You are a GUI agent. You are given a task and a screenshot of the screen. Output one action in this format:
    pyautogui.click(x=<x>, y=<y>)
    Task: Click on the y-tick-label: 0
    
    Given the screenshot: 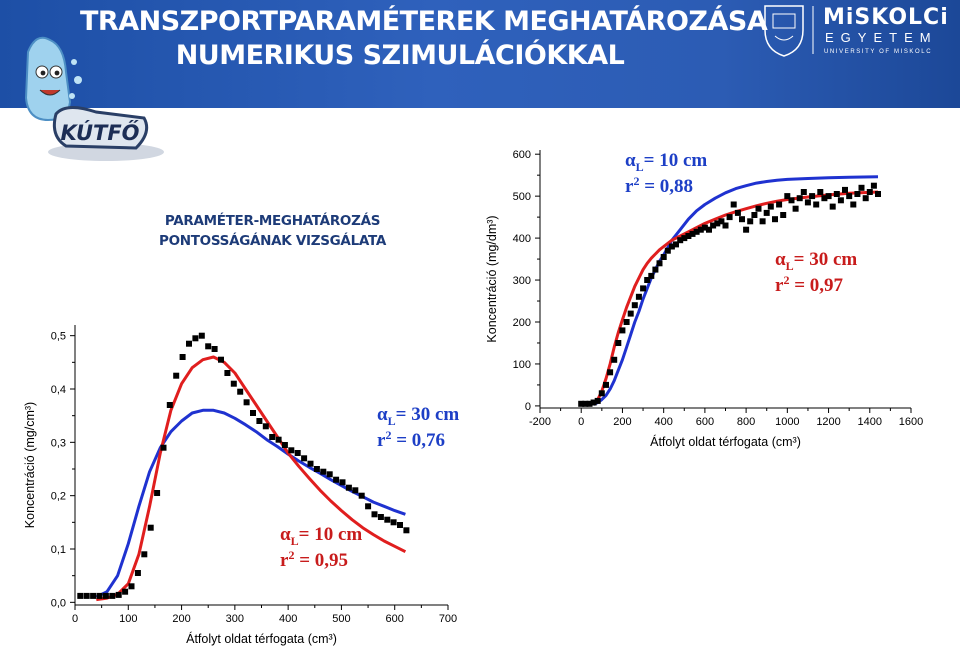 What is the action you would take?
    pyautogui.click(x=528, y=407)
    